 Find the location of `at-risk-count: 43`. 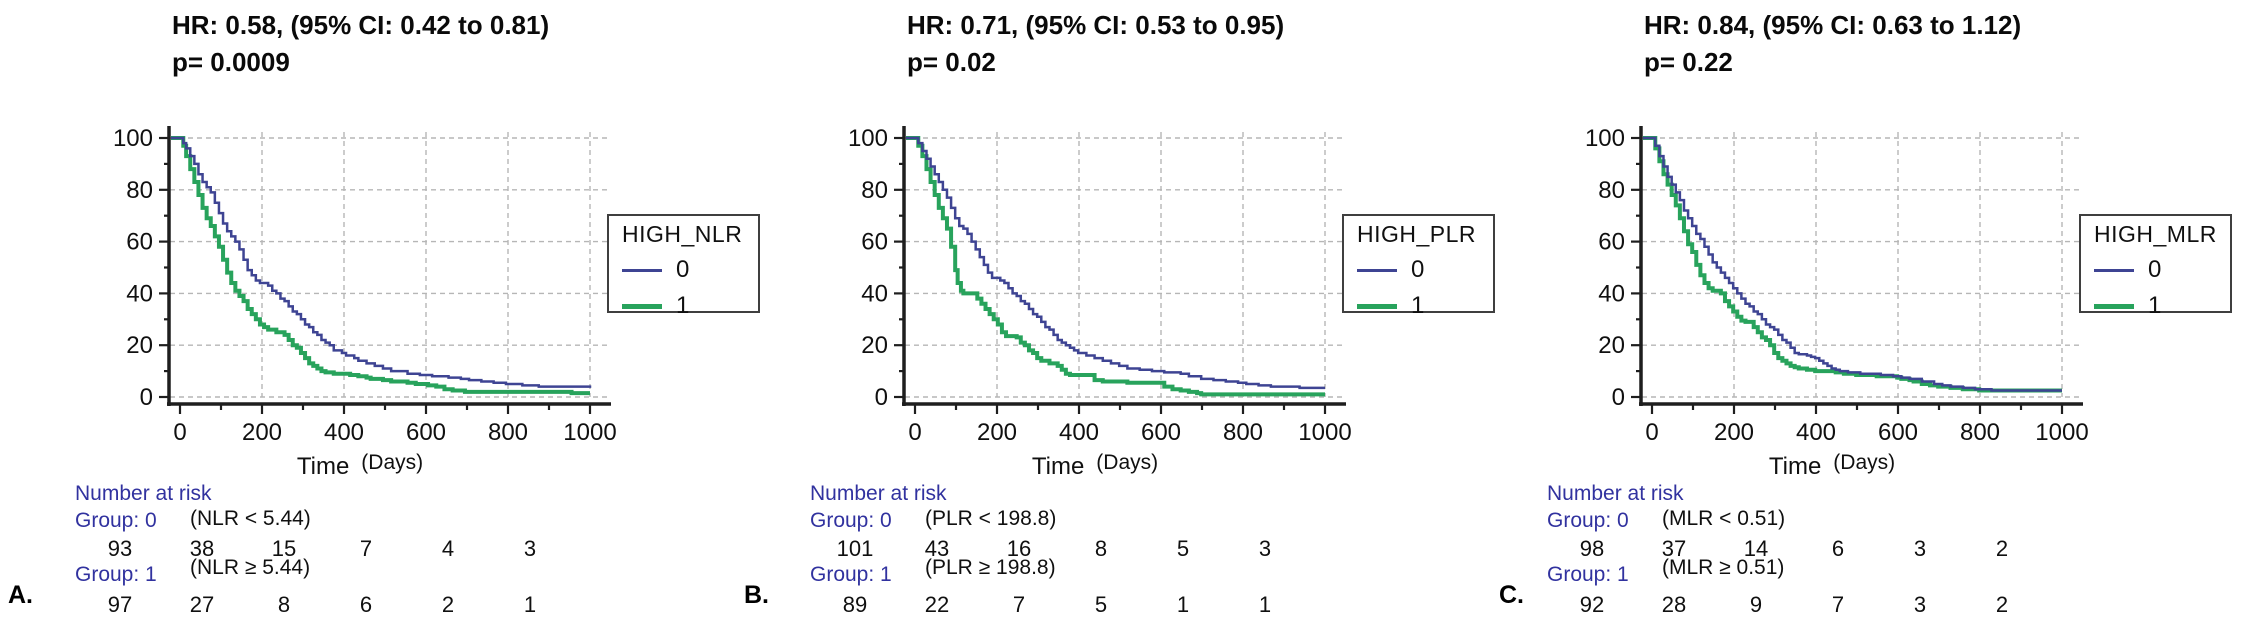

at-risk-count: 43 is located at coordinates (937, 548).